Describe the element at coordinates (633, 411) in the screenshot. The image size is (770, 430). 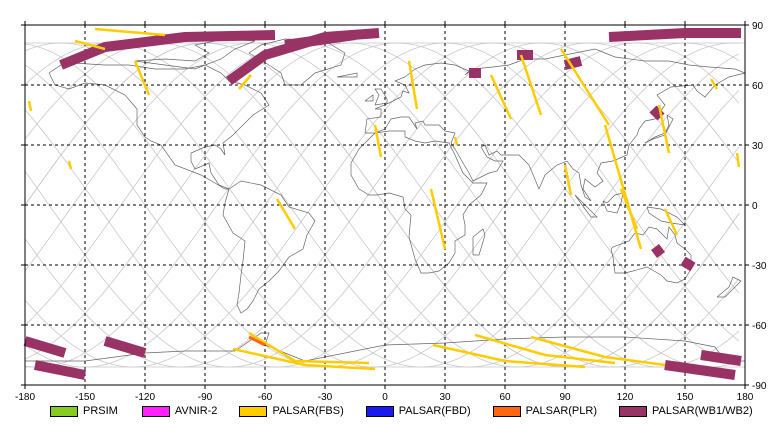
I see `legend-swatch-wb` at that location.